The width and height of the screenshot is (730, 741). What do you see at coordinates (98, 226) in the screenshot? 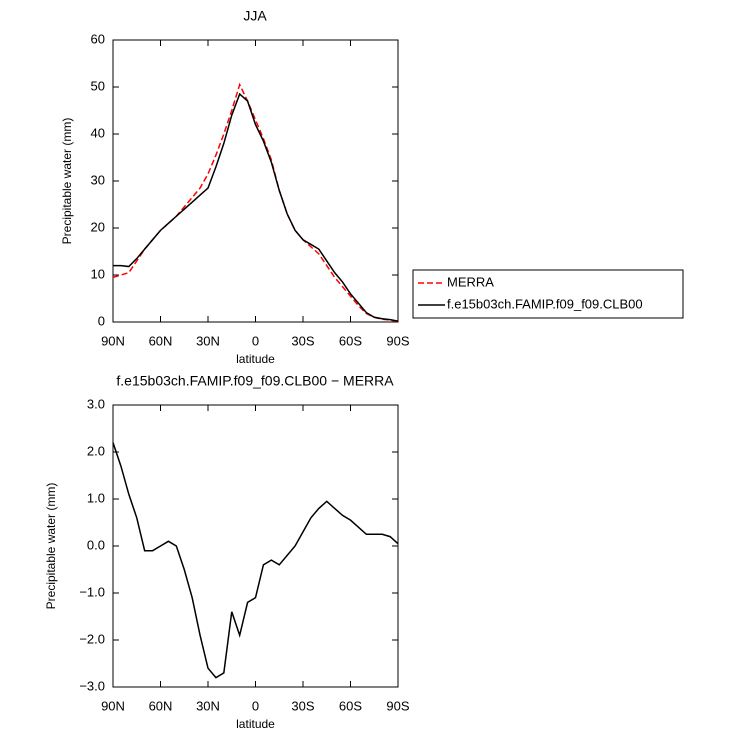
I see `y-tick-label: 20` at bounding box center [98, 226].